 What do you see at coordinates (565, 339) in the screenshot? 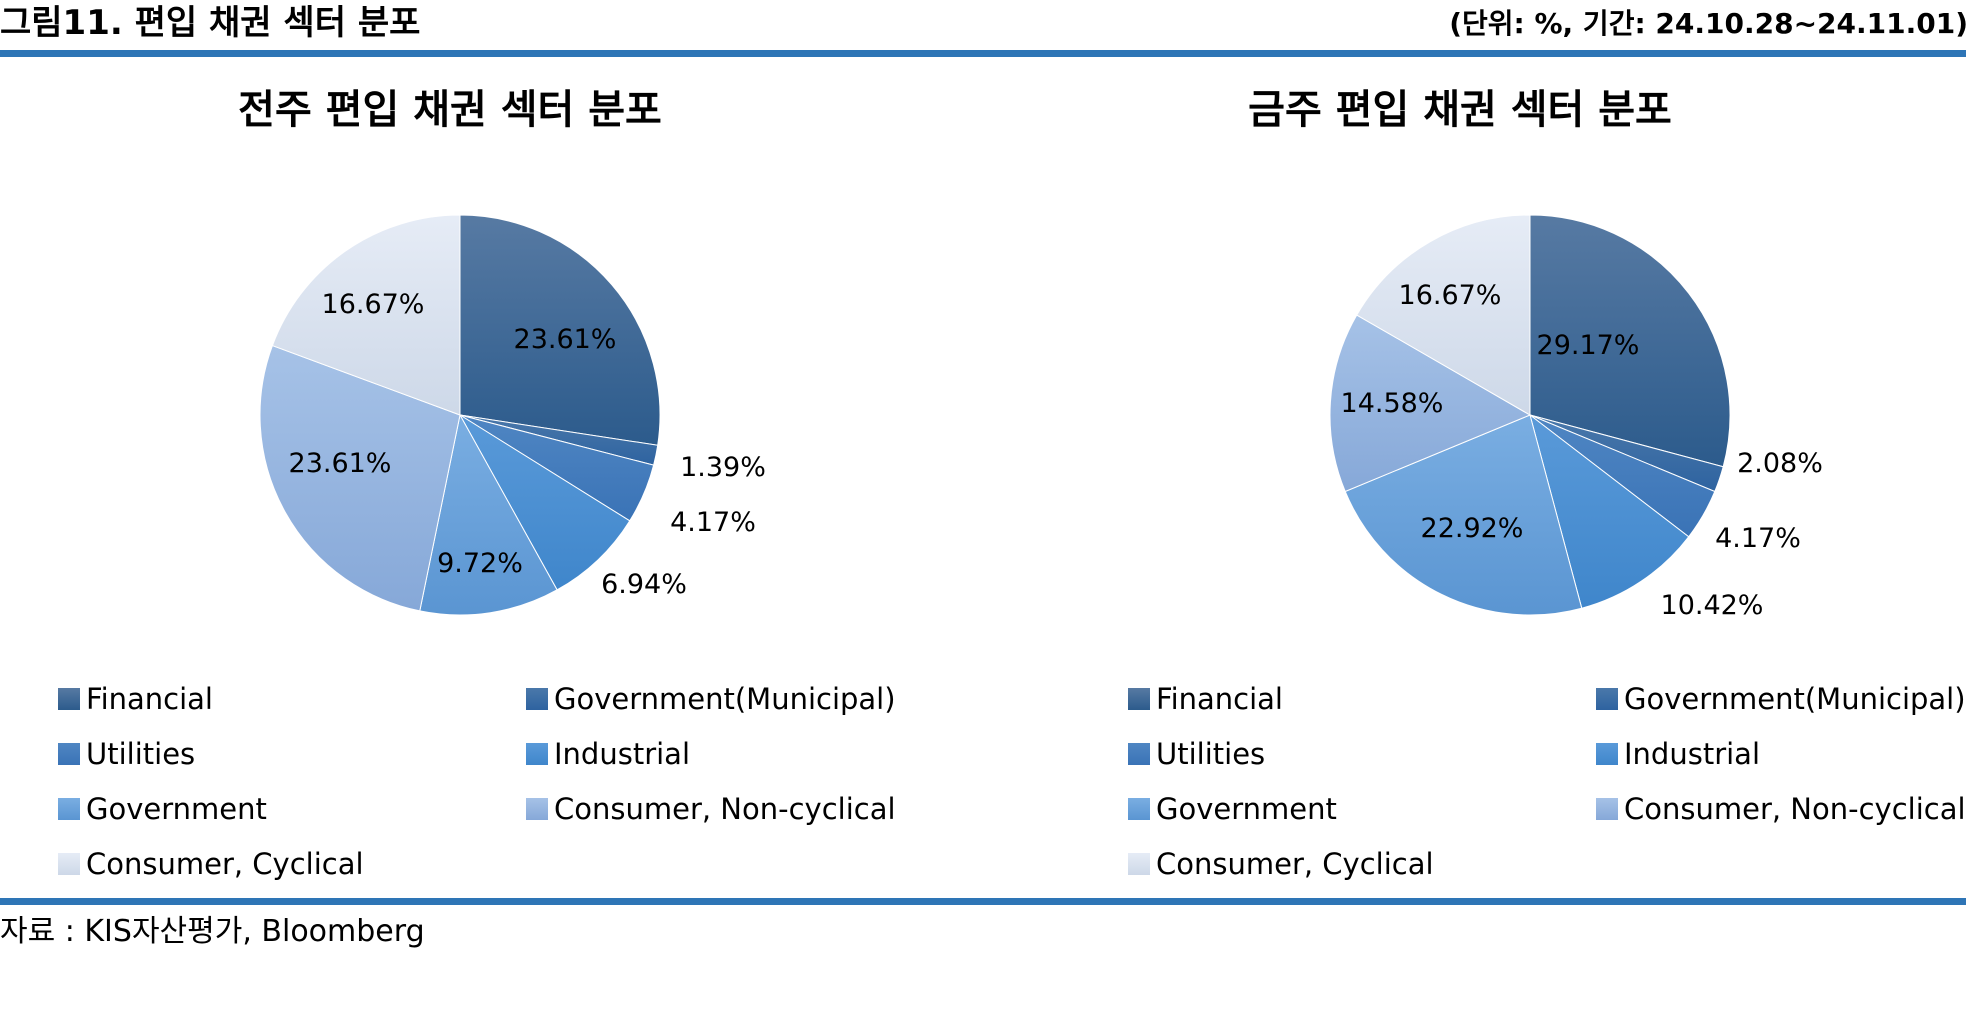
I see `data-label-financial: 23.61%` at bounding box center [565, 339].